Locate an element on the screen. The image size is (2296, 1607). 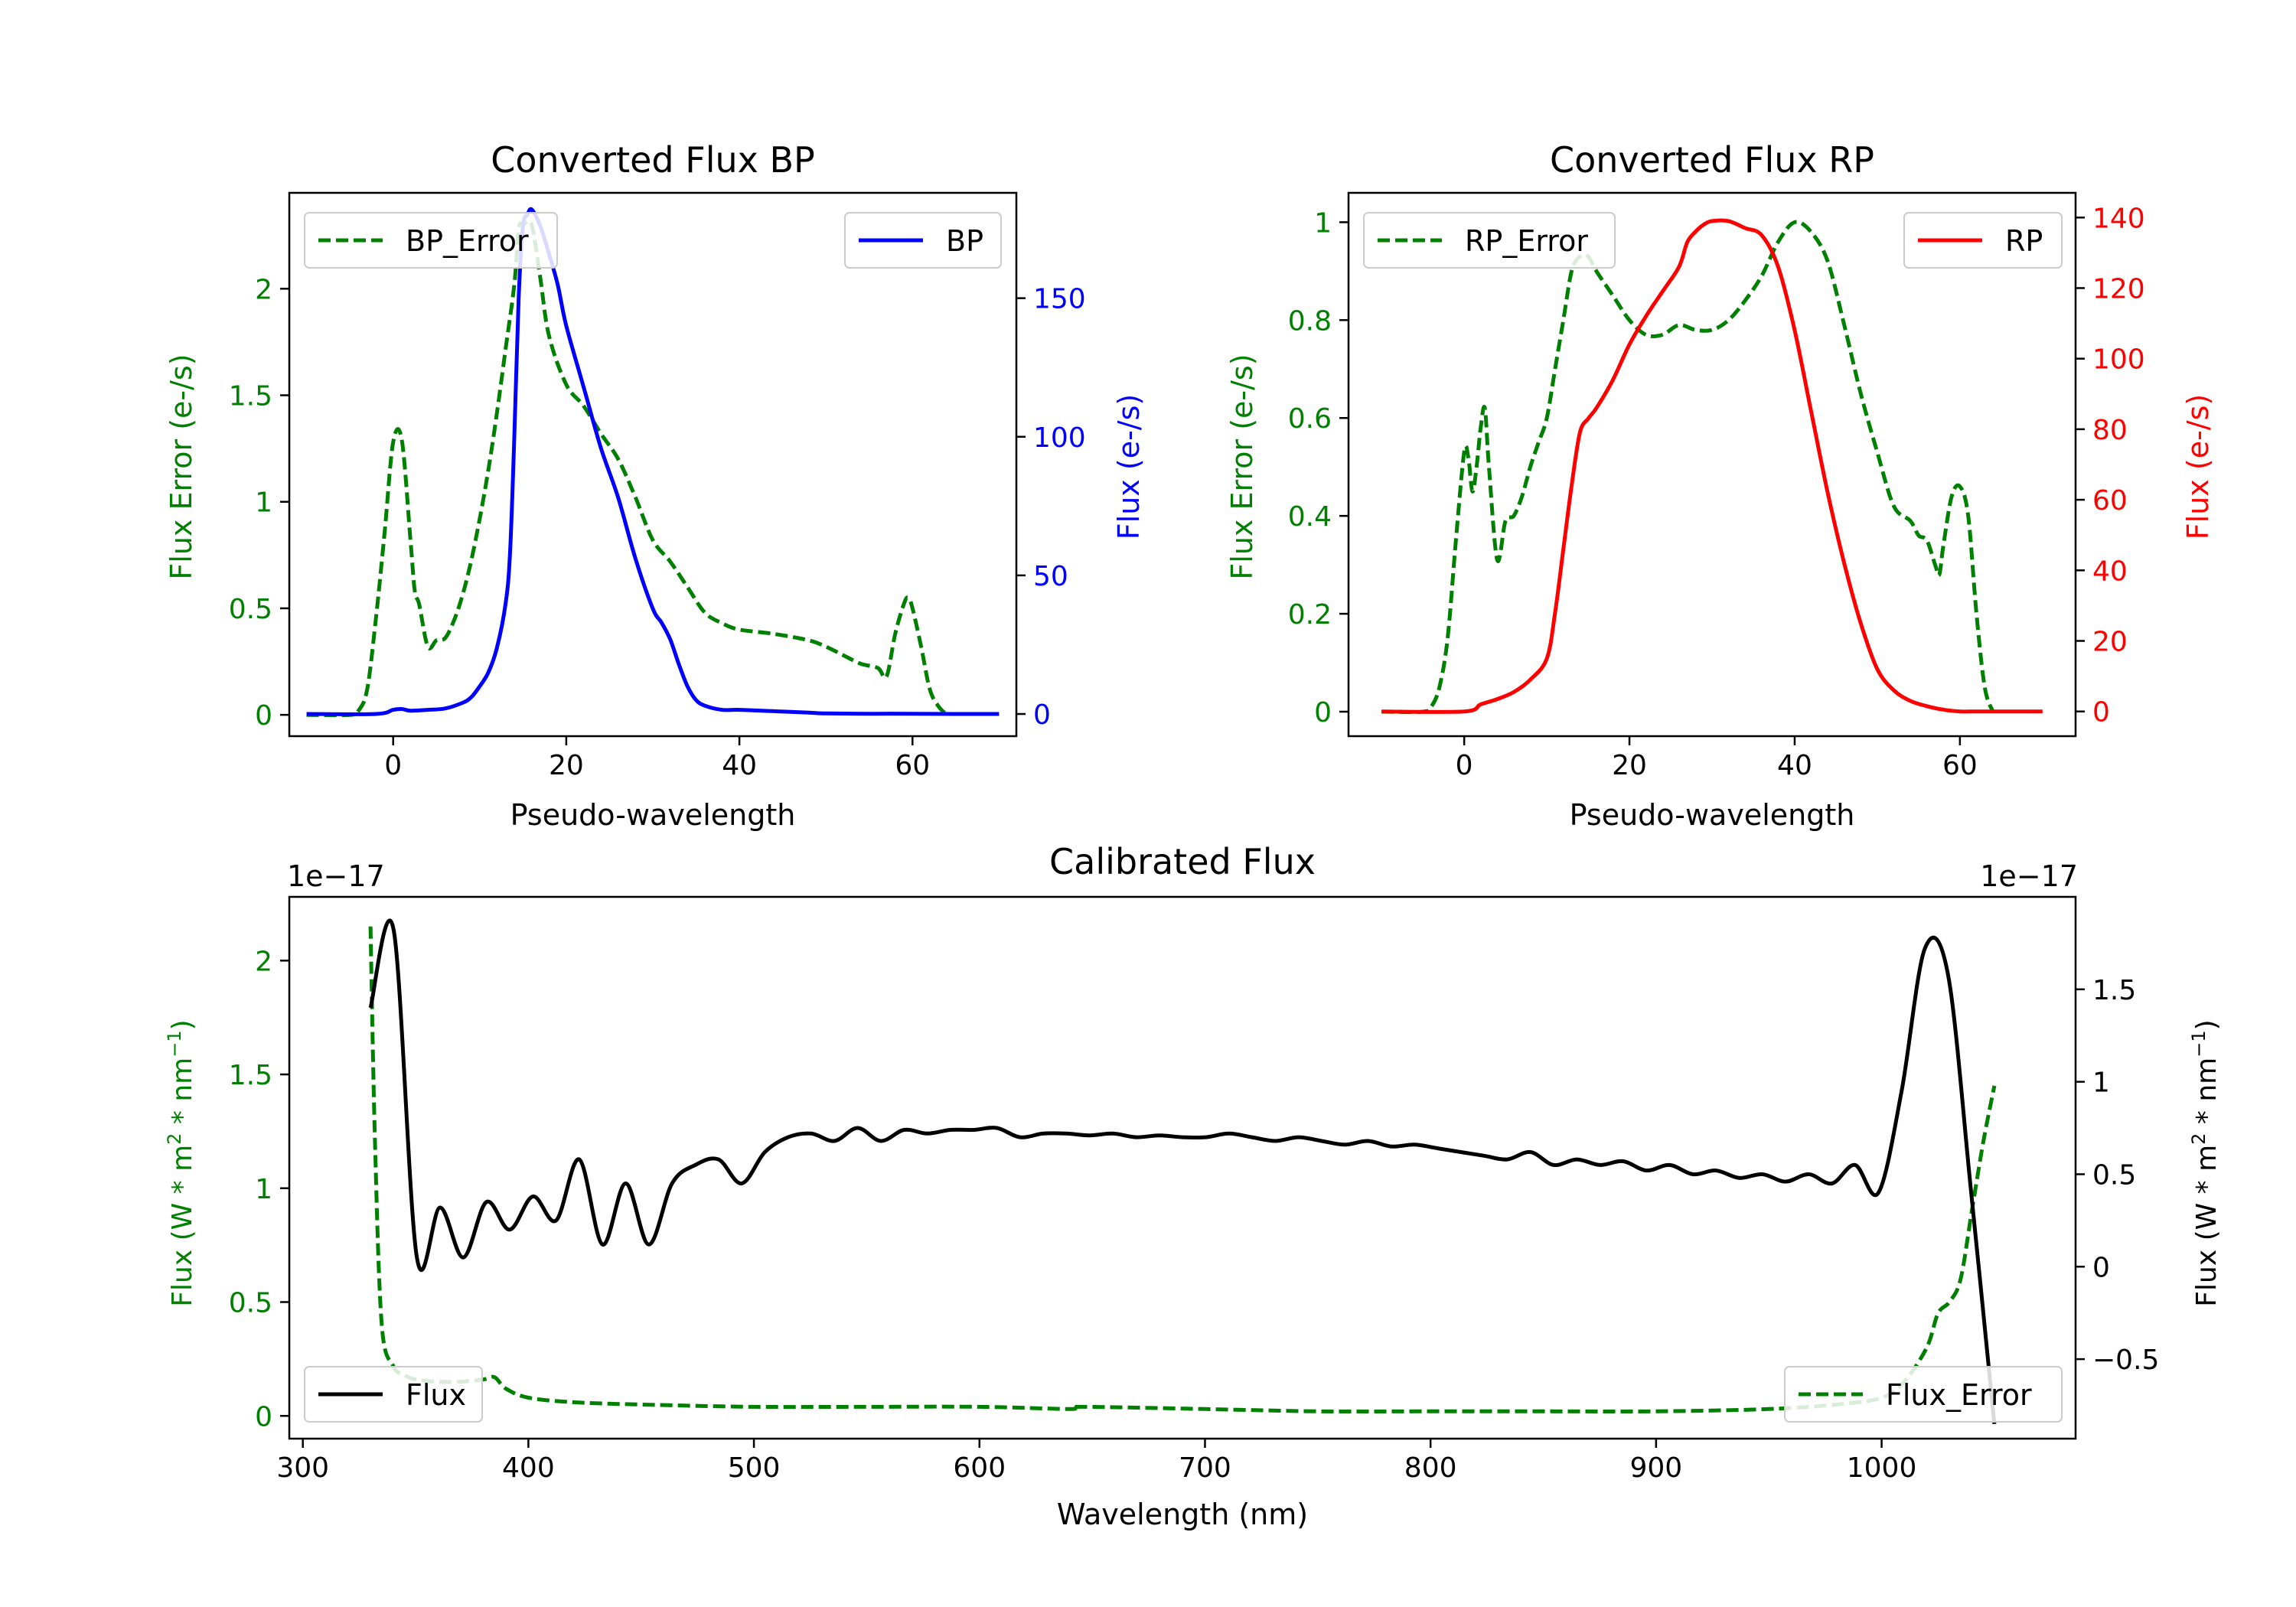
rp-plot-area: 0 20 40 60 0 0.2 0.4 0.6 0.8 1 0 20 40 60 80 100 120 140 is located at coordinates (1716, 486).